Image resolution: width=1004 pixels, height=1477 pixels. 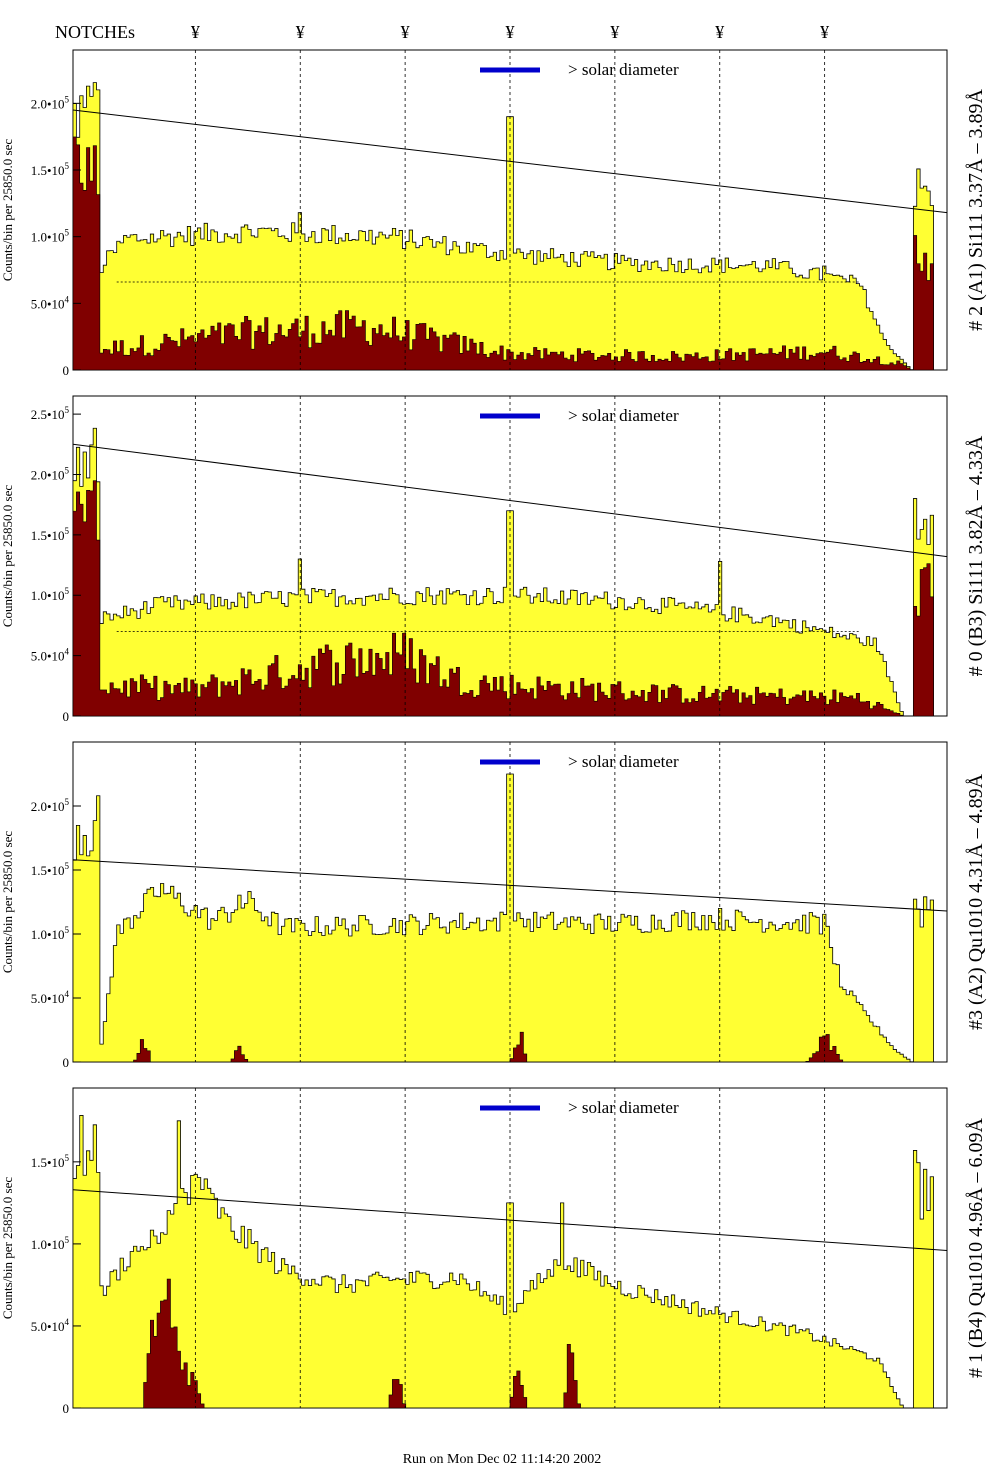 I want to click on panel-title: # 0 (B3) Si111 3.82Å – 4.33Å, so click(x=976, y=555).